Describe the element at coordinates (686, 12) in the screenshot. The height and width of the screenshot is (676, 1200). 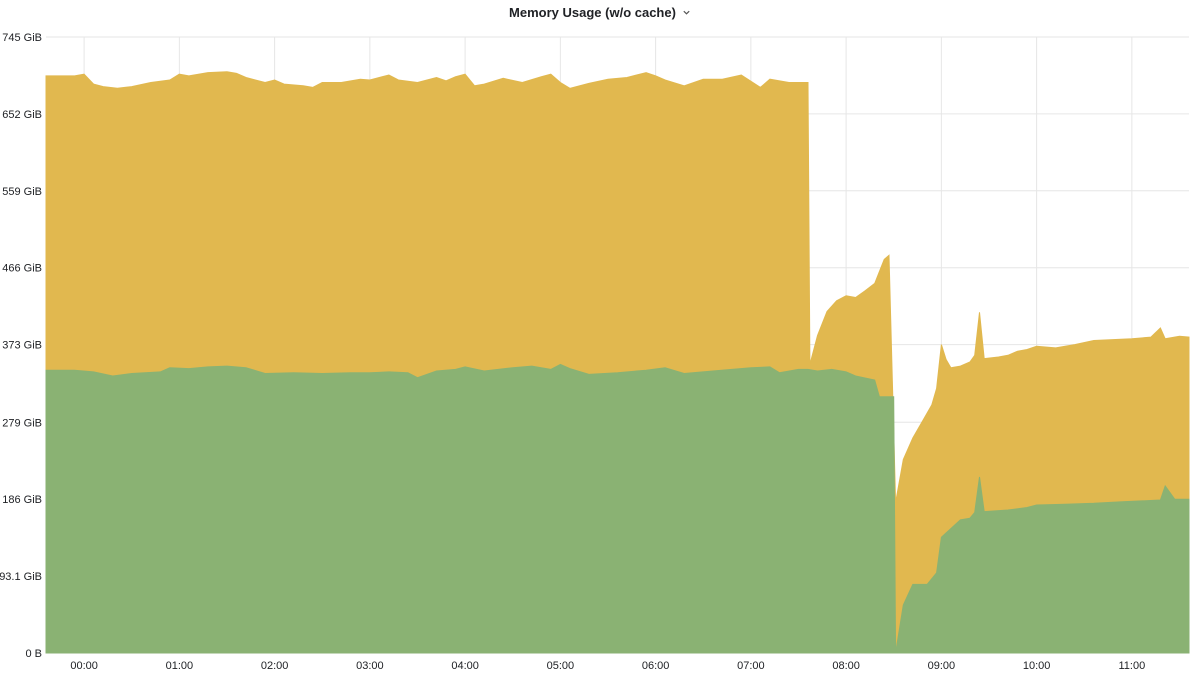
I see `chevron-down-icon` at that location.